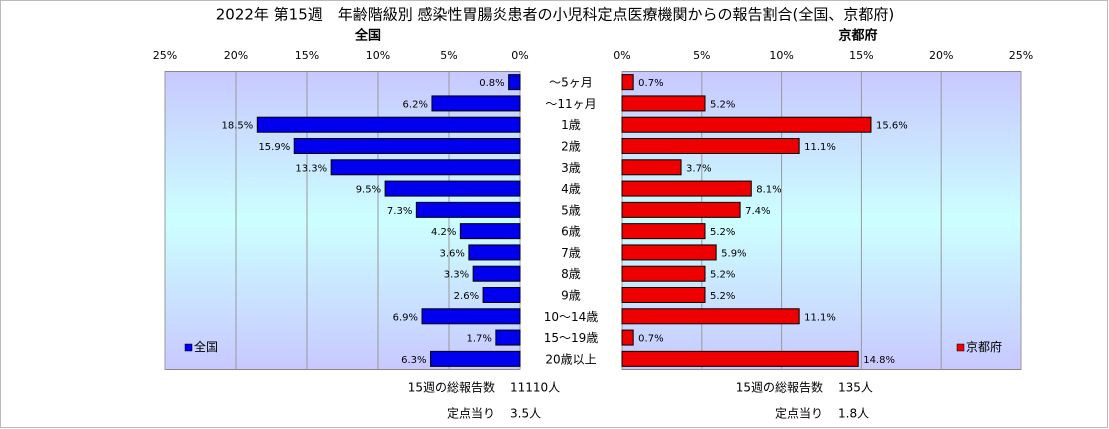  I want to click on value-label: 2.6%, so click(466, 296).